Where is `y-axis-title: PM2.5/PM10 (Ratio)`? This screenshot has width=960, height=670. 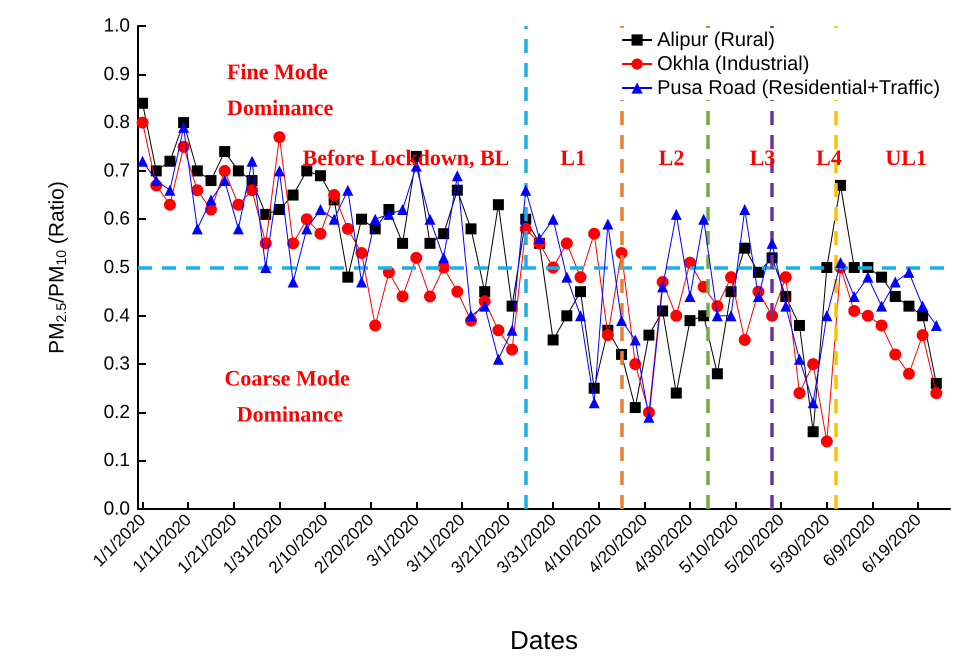
y-axis-title: PM2.5/PM10 (Ratio) is located at coordinates (57, 267).